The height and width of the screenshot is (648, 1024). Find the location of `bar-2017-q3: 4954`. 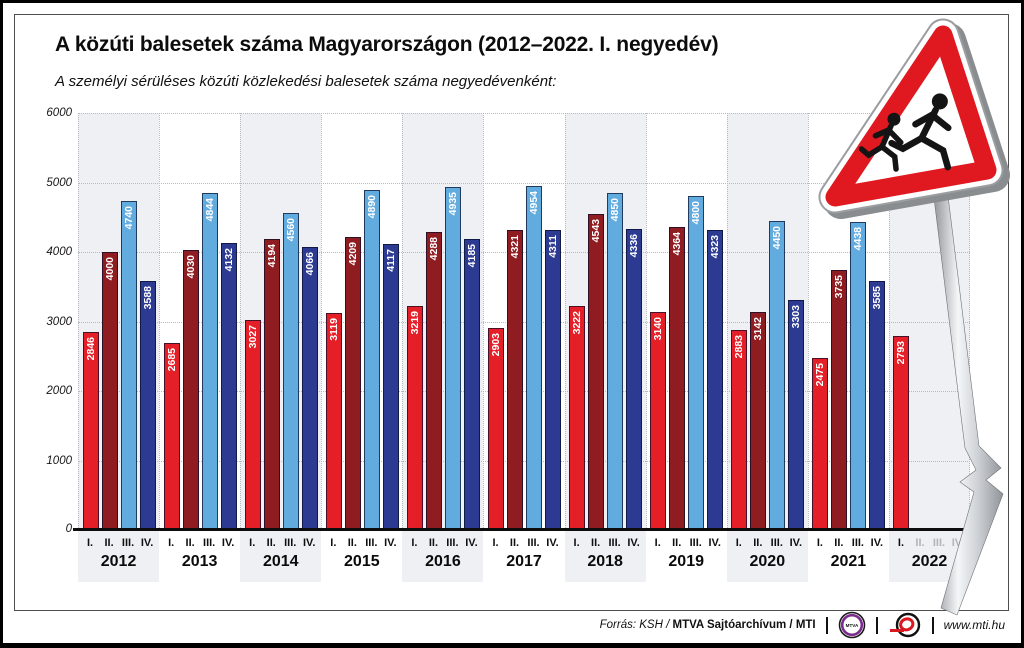

bar-2017-q3: 4954 is located at coordinates (534, 358).